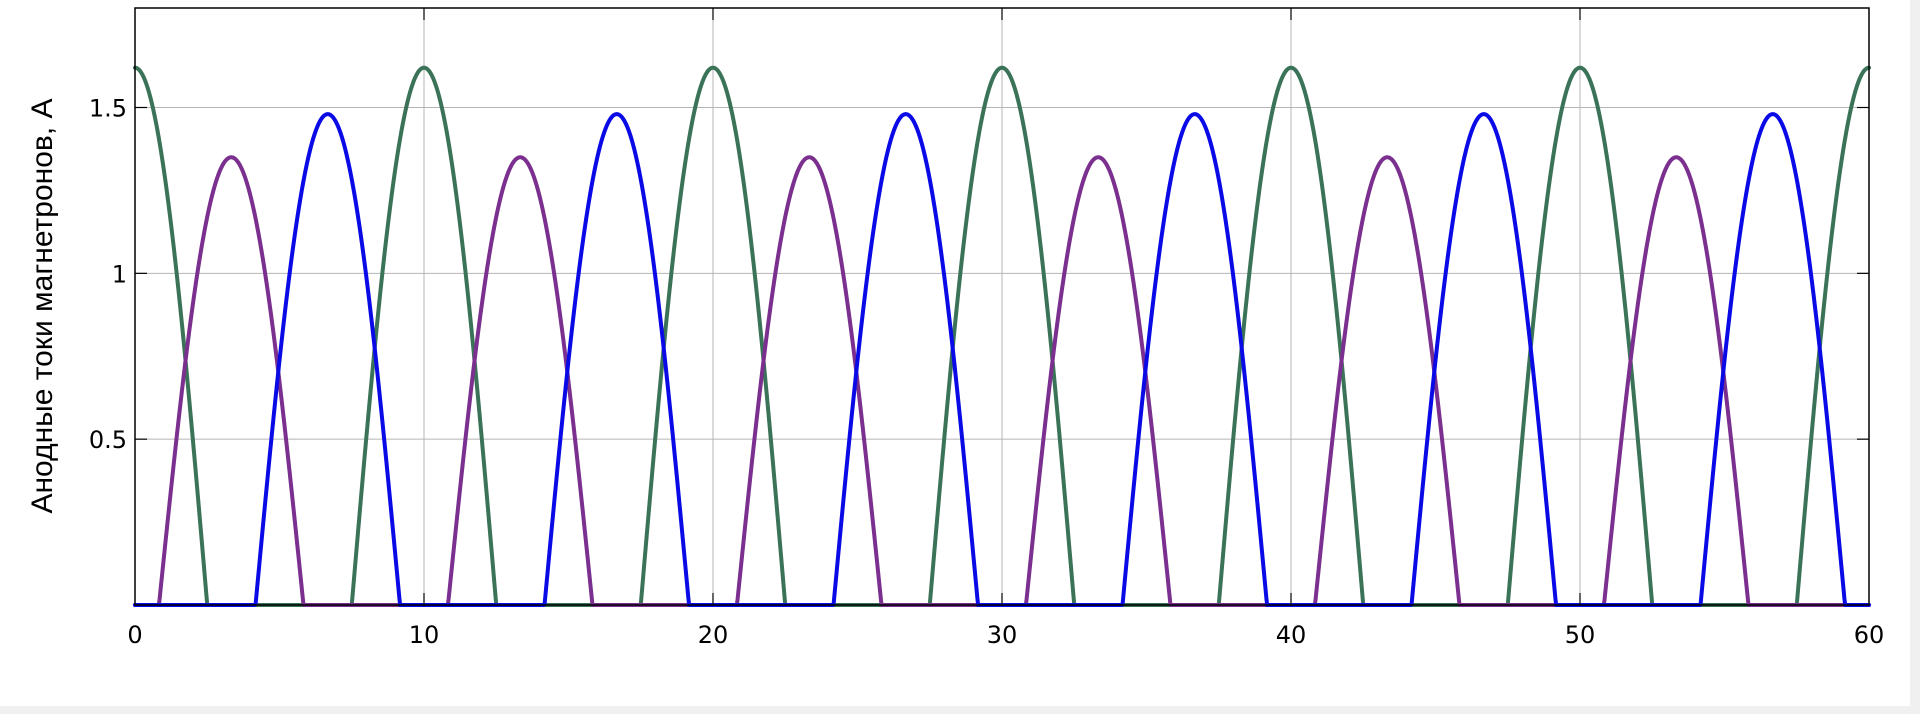 The width and height of the screenshot is (1920, 714). What do you see at coordinates (424, 635) in the screenshot?
I see `x-tick-label: 10` at bounding box center [424, 635].